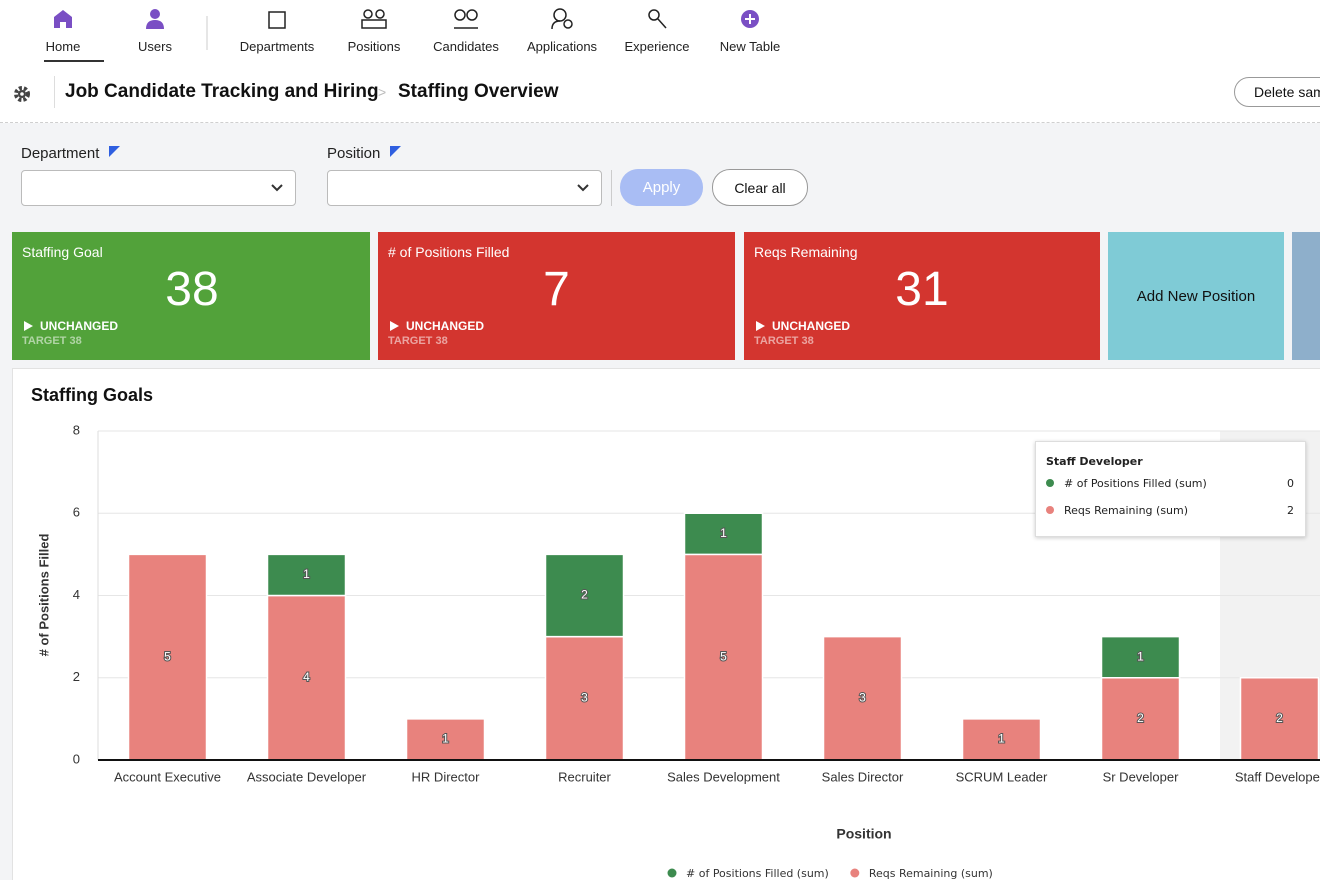 This screenshot has height=880, width=1320. Describe the element at coordinates (723, 776) in the screenshot. I see `x-tick-label: Sales Development` at that location.